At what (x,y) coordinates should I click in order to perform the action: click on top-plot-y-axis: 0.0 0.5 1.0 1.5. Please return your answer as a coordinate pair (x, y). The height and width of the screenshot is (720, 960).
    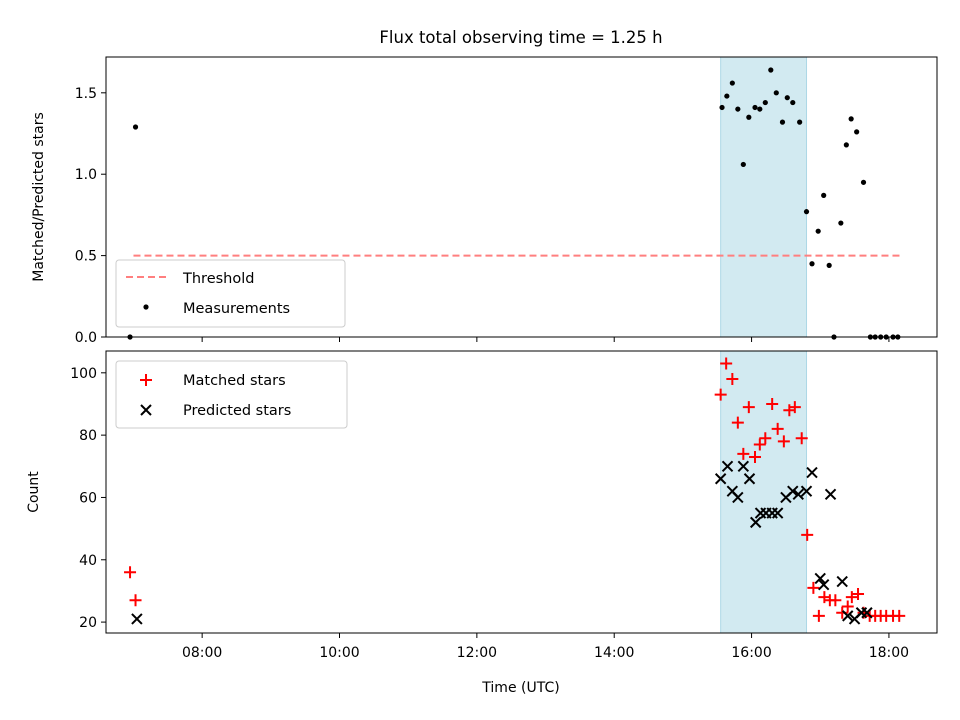
    Looking at the image, I should click on (90, 216).